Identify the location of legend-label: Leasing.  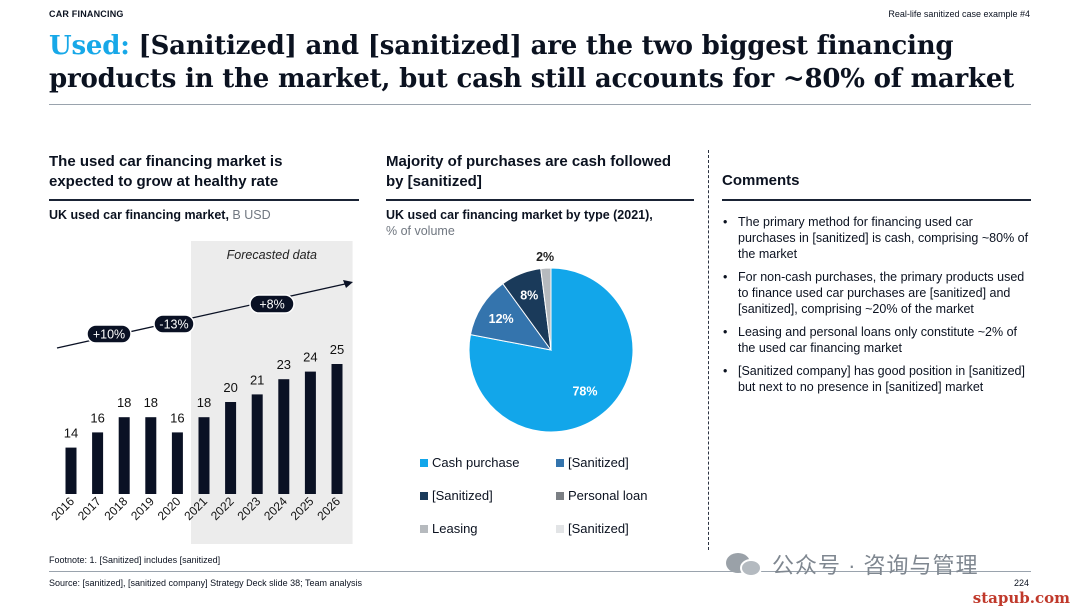
(455, 528).